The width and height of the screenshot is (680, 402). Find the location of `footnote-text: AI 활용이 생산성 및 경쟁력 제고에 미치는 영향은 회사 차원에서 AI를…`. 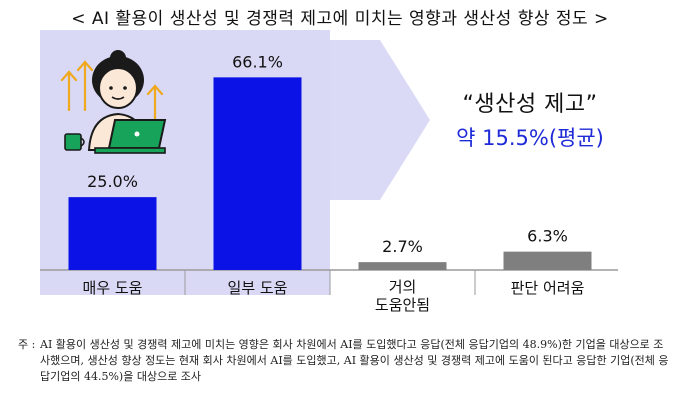

footnote-text: AI 활용이 생산성 및 경쟁력 제고에 미치는 영향은 회사 차원에서 AI를… is located at coordinates (354, 360).